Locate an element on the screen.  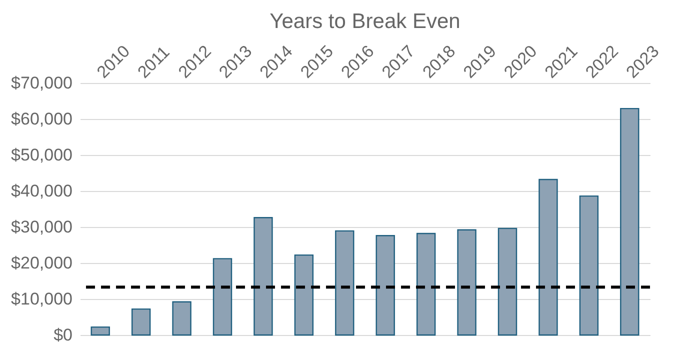
chart-title: Years to Break Even is located at coordinates (365, 21).